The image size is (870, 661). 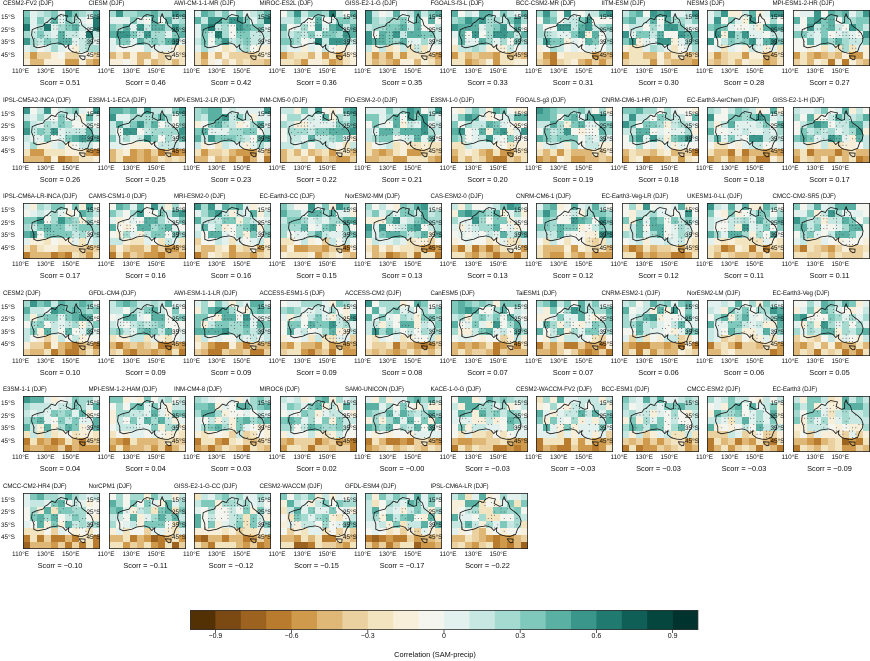 What do you see at coordinates (766, 347) in the screenshot?
I see `coastline` at bounding box center [766, 347].